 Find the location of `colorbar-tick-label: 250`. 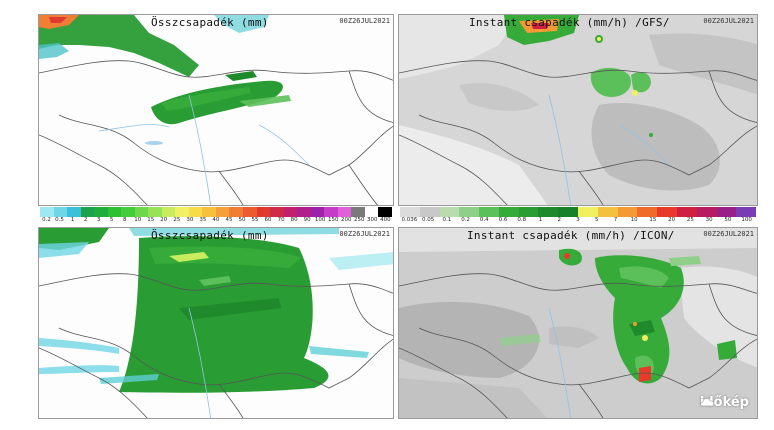

colorbar-tick-label: 250 is located at coordinates (359, 220).